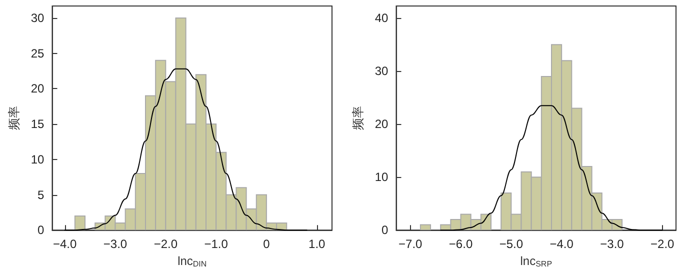 Image resolution: width=689 pixels, height=273 pixels. I want to click on y-tick-label: 5, so click(41, 195).